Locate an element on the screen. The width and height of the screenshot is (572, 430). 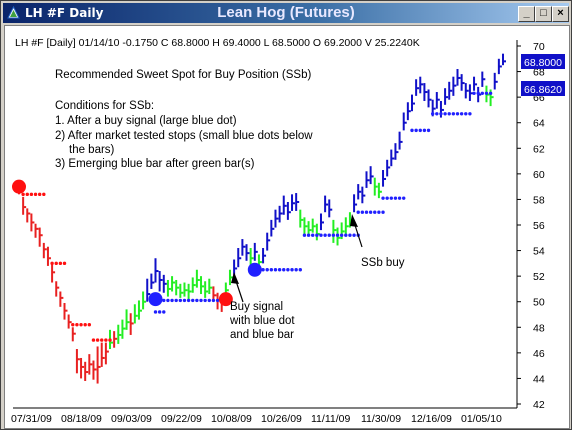
y-tick-label: 46 is located at coordinates (539, 354).